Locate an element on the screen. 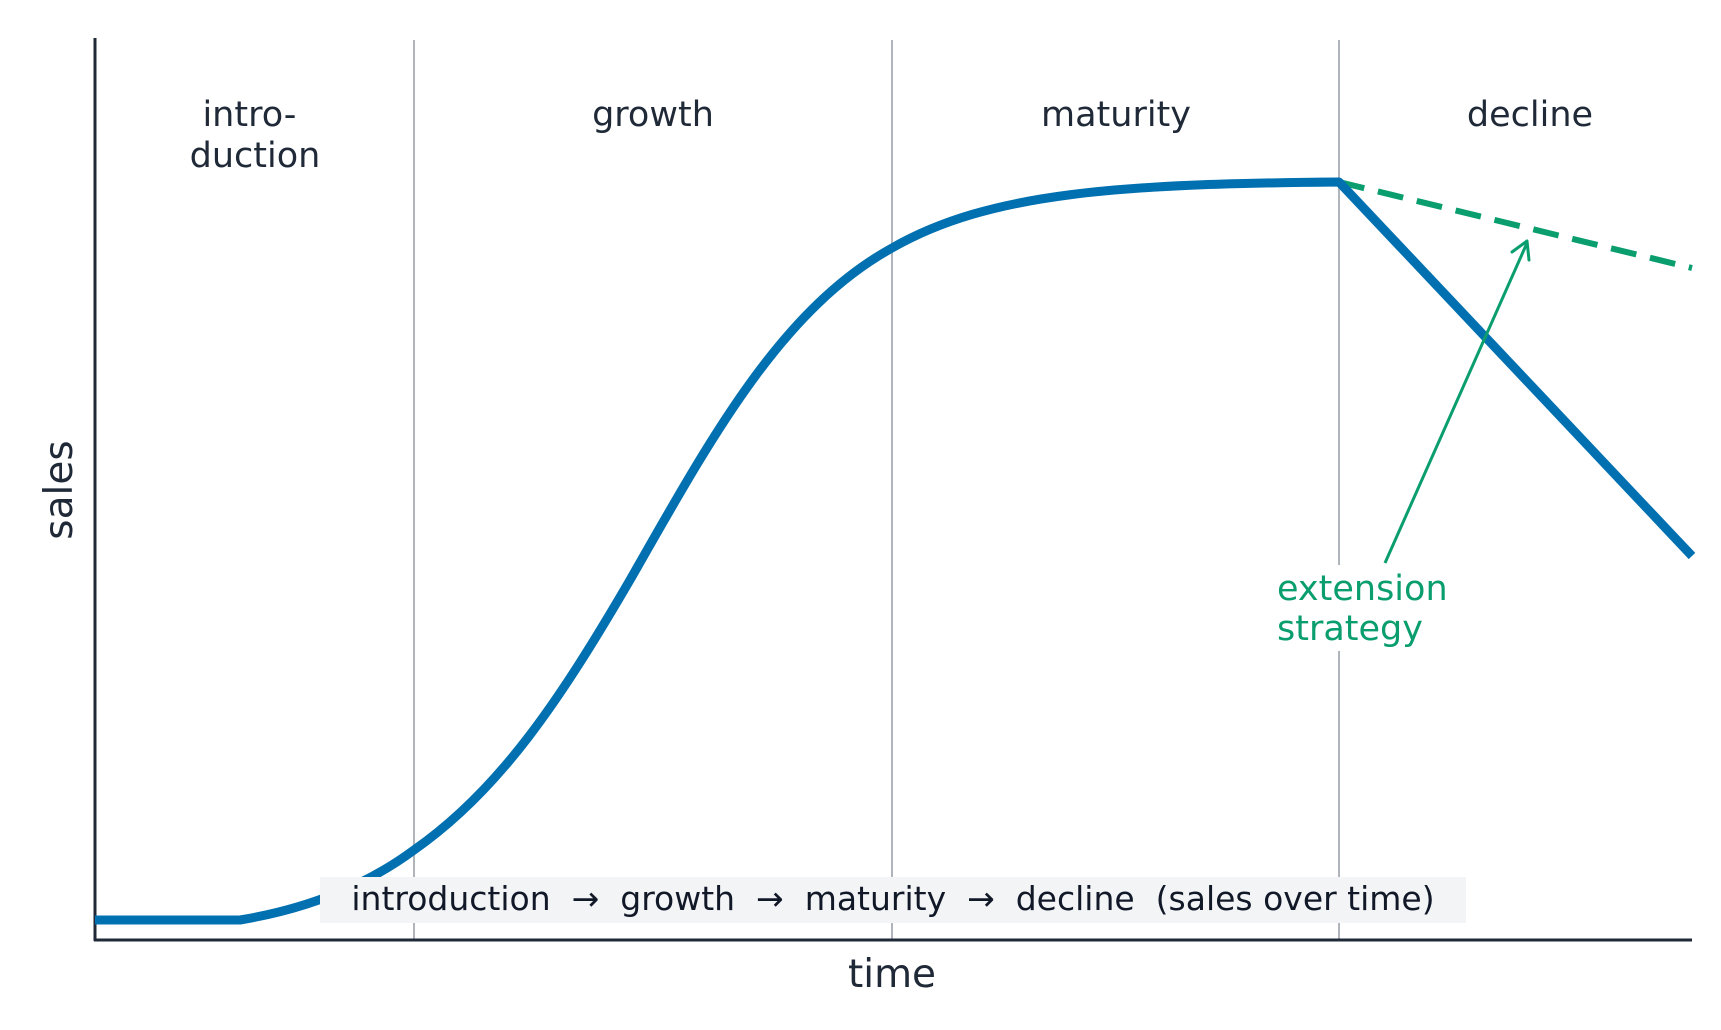  stage-label-introduction-line2: duction is located at coordinates (255, 156).